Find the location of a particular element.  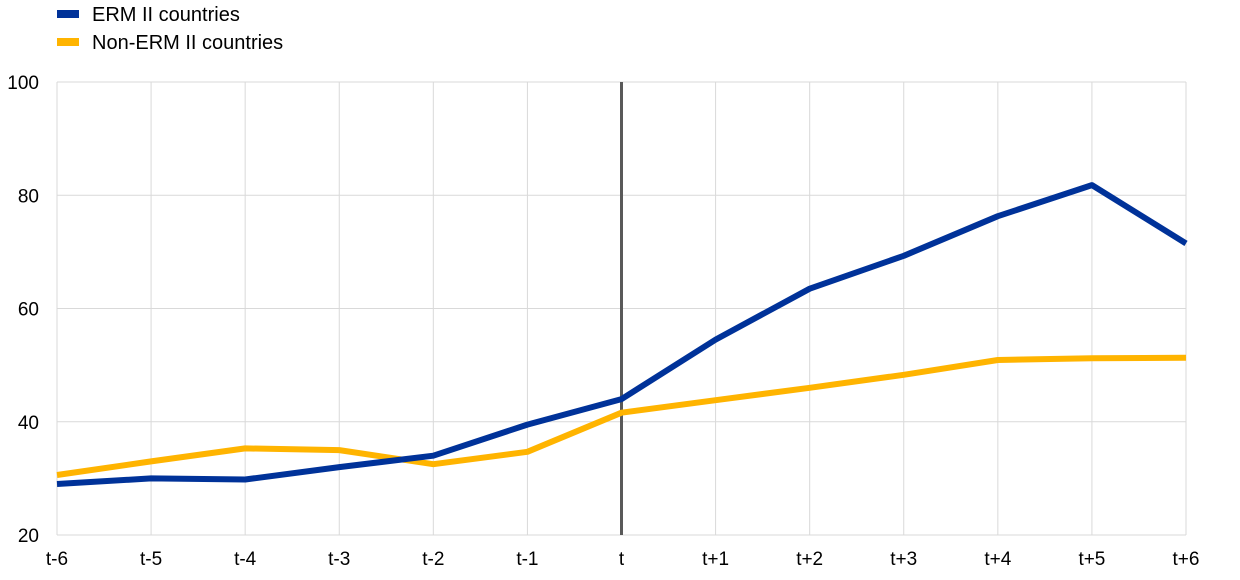

y-tick-label: 80 is located at coordinates (28, 196).